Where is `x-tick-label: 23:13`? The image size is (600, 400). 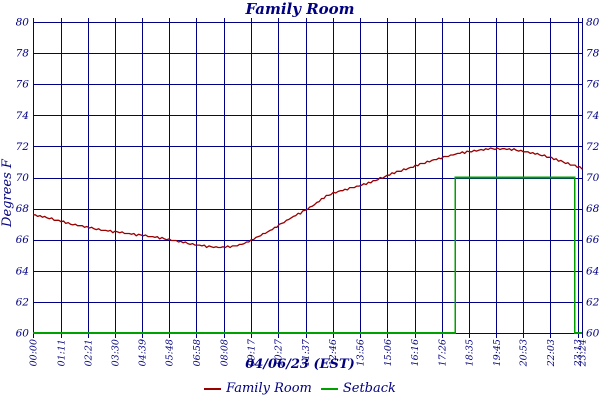 x-tick-label: 23:13 is located at coordinates (578, 353).